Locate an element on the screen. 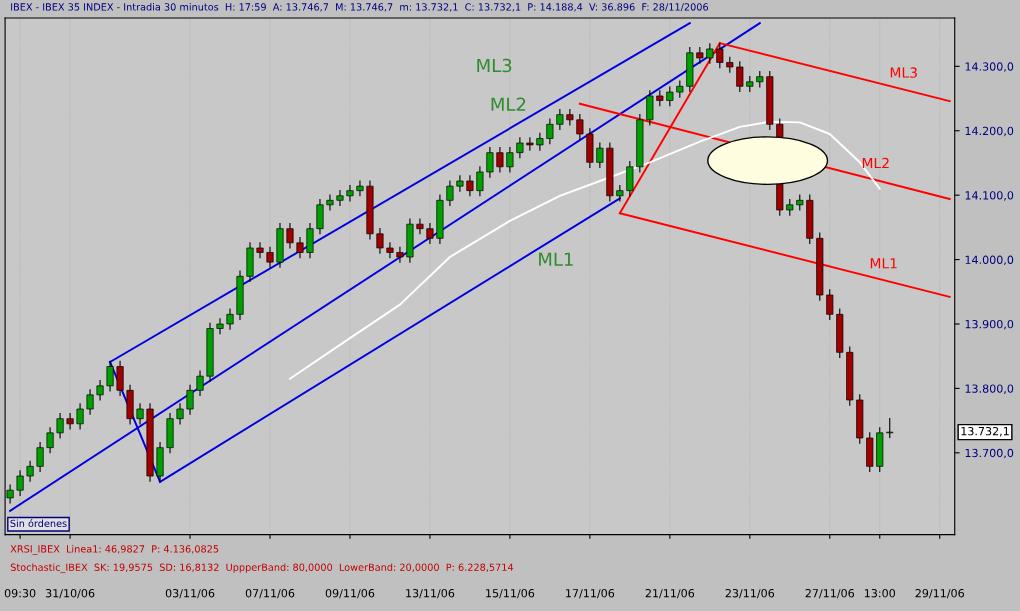 The height and width of the screenshot is (611, 1020). chart-title: IBEX - IBEX 35 INDEX - Intradia 30 minutos H: 17:59 A: 13.746,7 M: 13.746,7 m: 13.732,1 C: 13.732,1 P: 14.188,4 V: 36.896 F: 28/11/2006 is located at coordinates (360, 7).